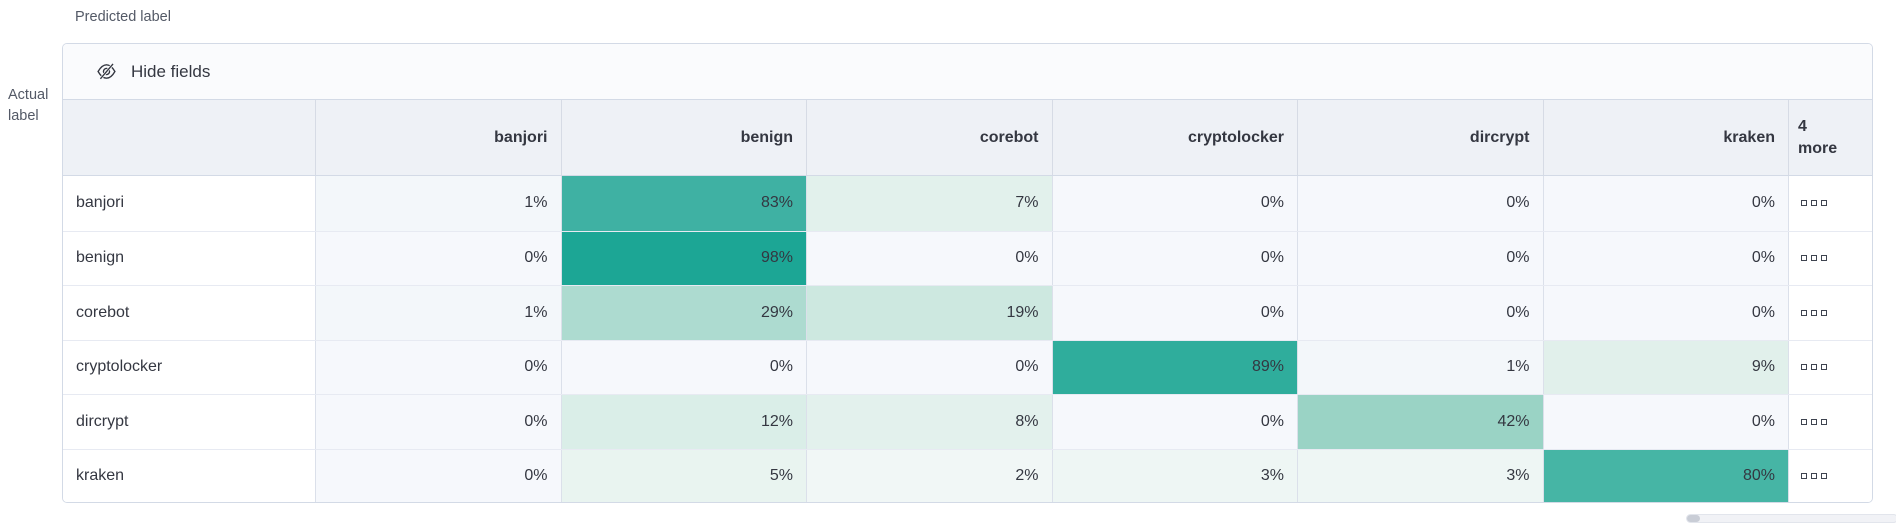 The width and height of the screenshot is (1896, 524). I want to click on matrix-cell-benign-dircrypt: 0%, so click(1420, 258).